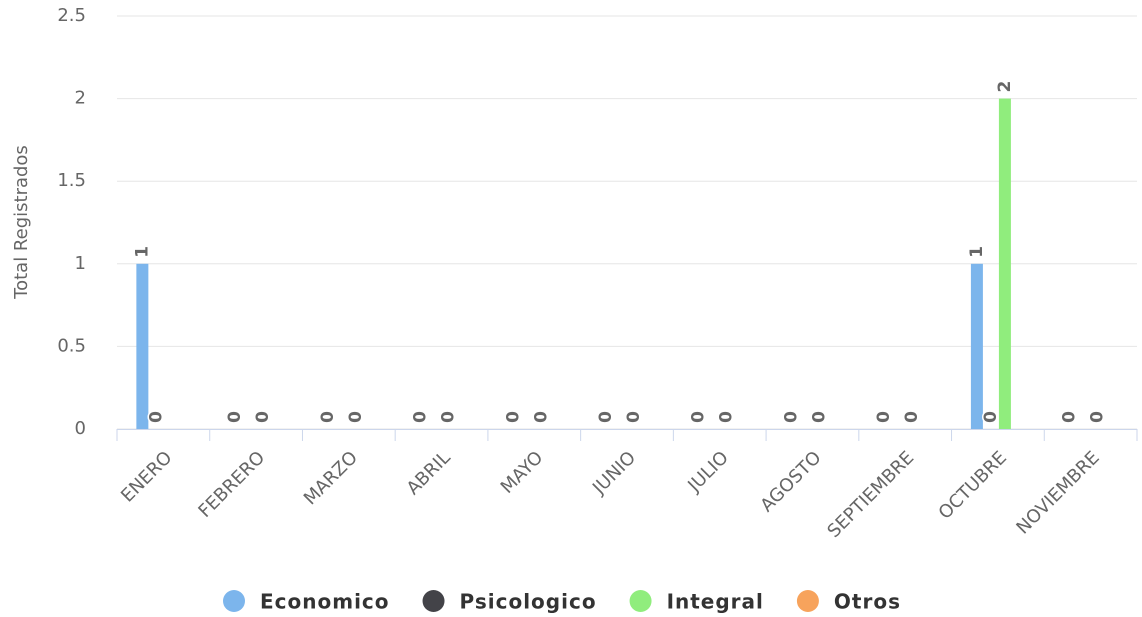 This screenshot has width=1142, height=617. What do you see at coordinates (790, 481) in the screenshot?
I see `x-tick-label: AGOSTO` at bounding box center [790, 481].